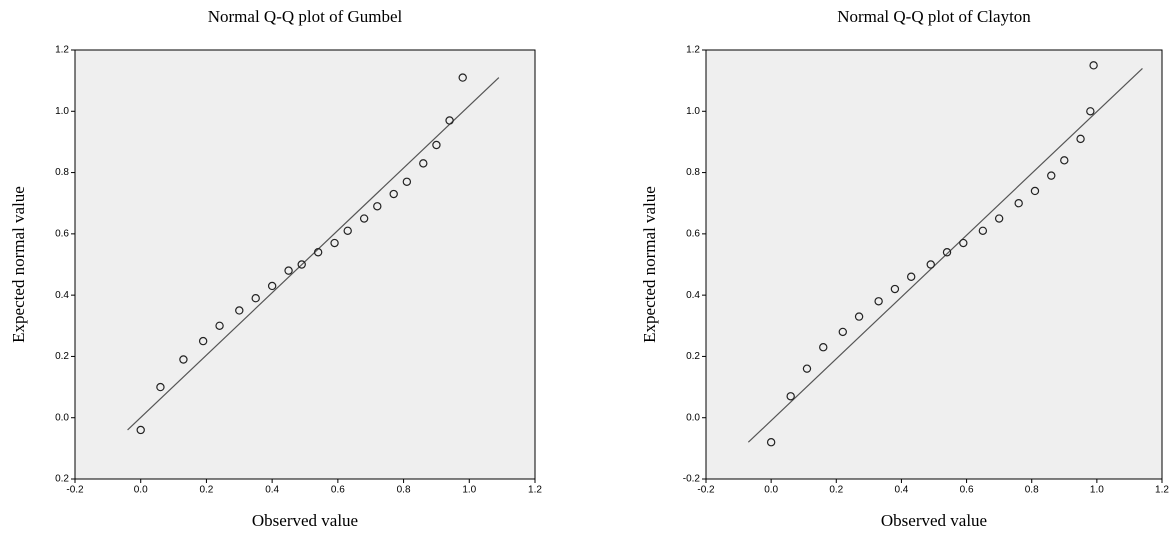 Image resolution: width=1173 pixels, height=535 pixels. What do you see at coordinates (934, 16) in the screenshot?
I see `chart-title: Normal Q-Q plot of Clayton` at bounding box center [934, 16].